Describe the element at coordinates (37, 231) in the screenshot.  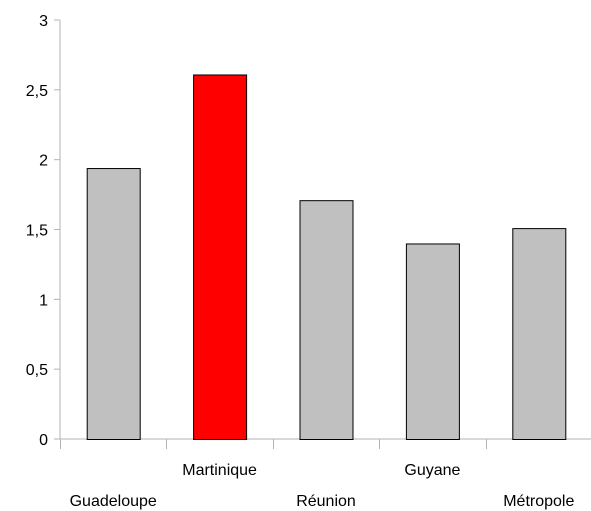
I see `y-tick-label: 1,5` at that location.